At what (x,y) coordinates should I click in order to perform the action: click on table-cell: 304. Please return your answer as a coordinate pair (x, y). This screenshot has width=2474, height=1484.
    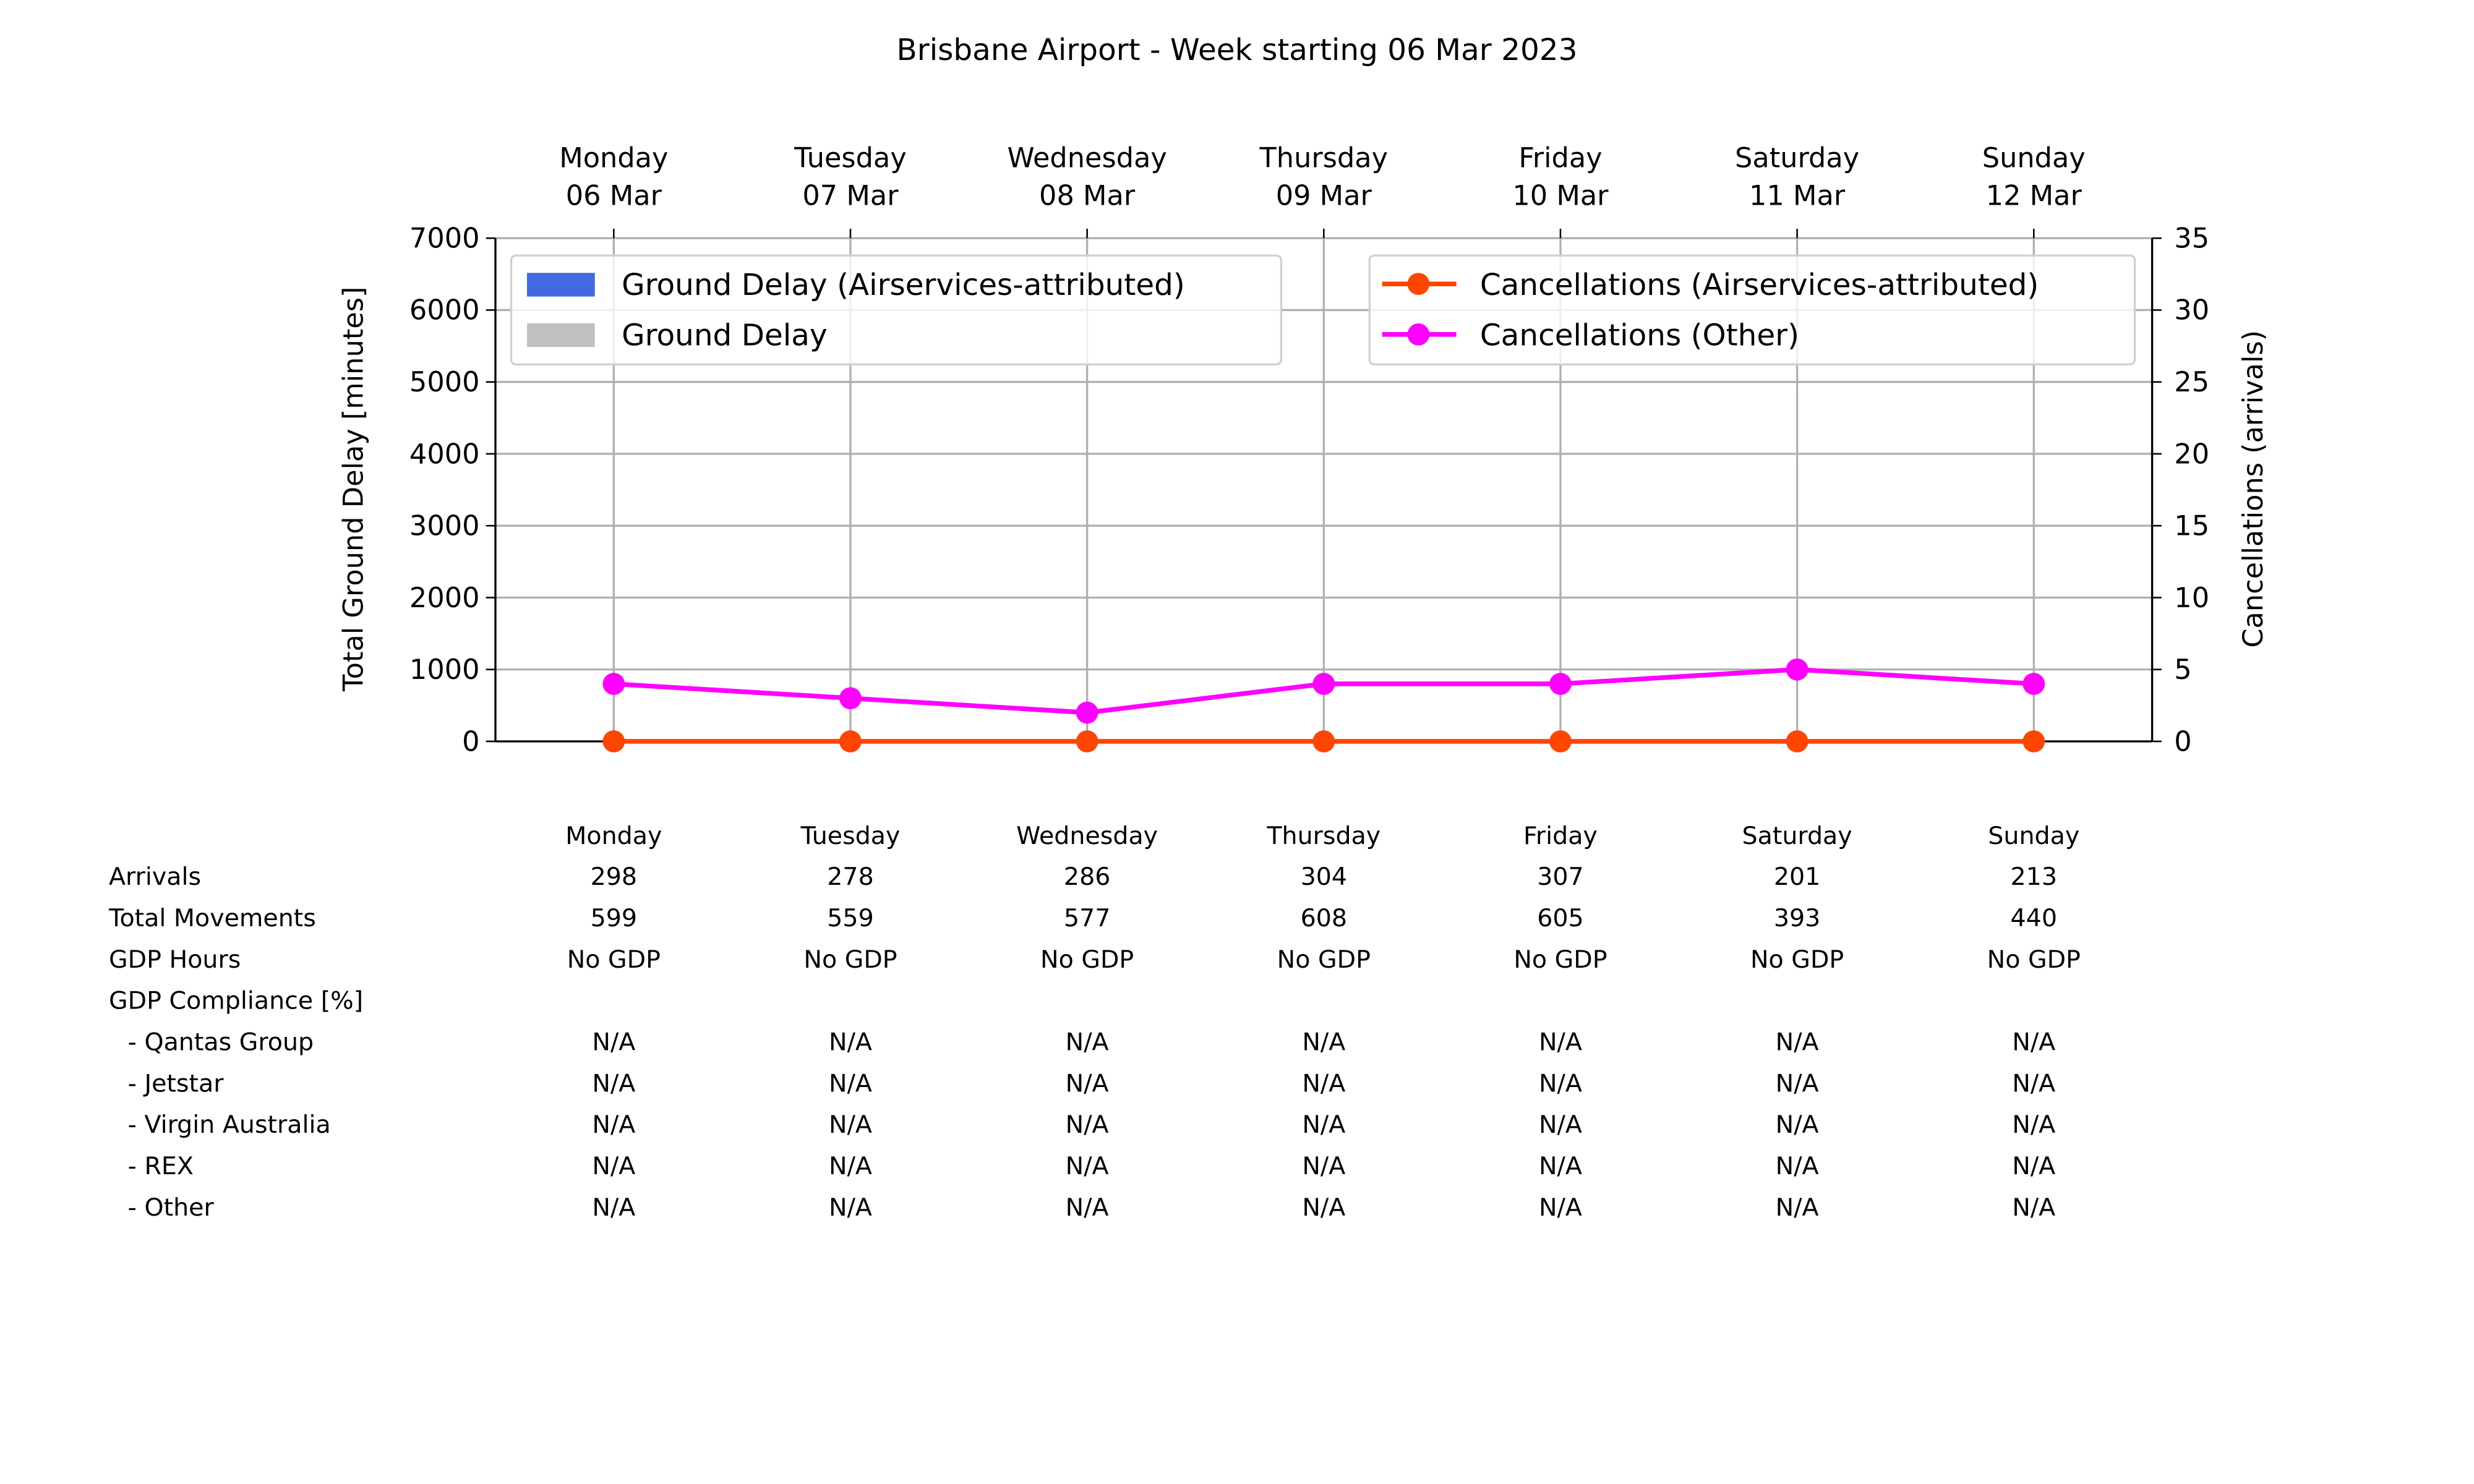
    Looking at the image, I should click on (1324, 877).